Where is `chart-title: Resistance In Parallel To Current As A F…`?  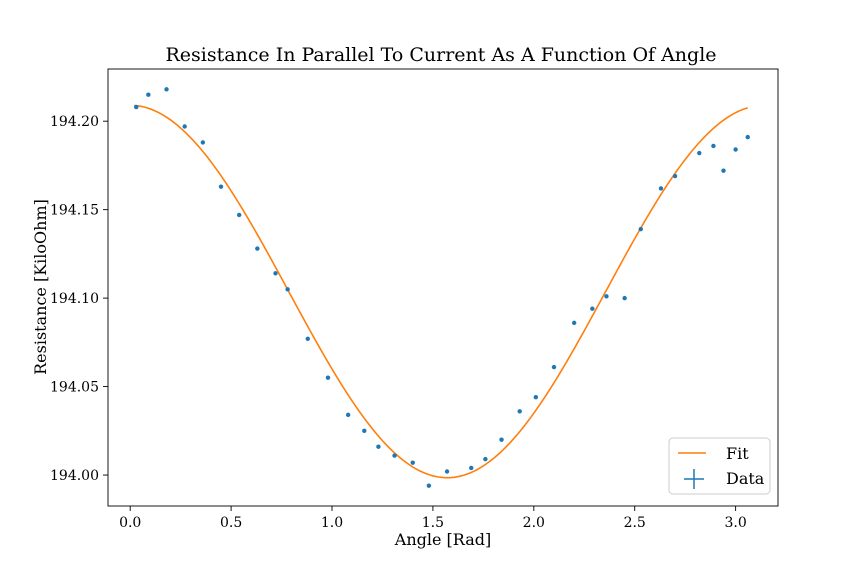
chart-title: Resistance In Parallel To Current As A F… is located at coordinates (440, 55).